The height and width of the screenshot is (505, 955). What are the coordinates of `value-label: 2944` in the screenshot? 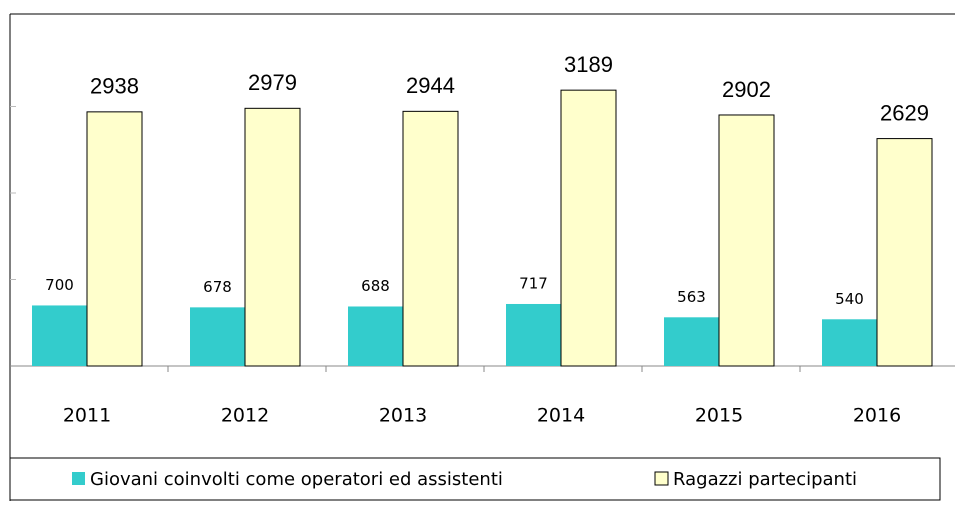 It's located at (430, 85).